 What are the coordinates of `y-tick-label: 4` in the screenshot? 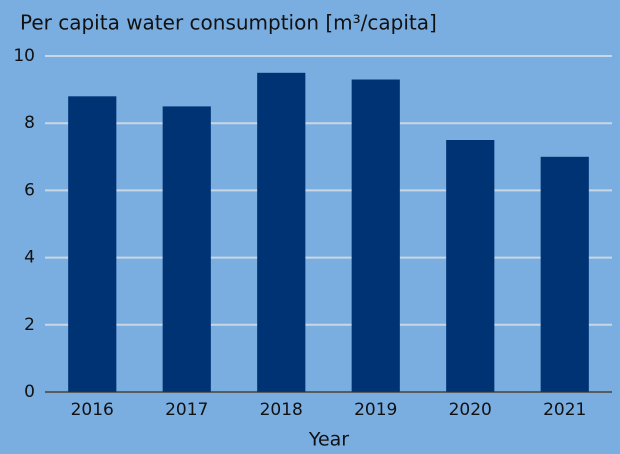 It's located at (29, 258).